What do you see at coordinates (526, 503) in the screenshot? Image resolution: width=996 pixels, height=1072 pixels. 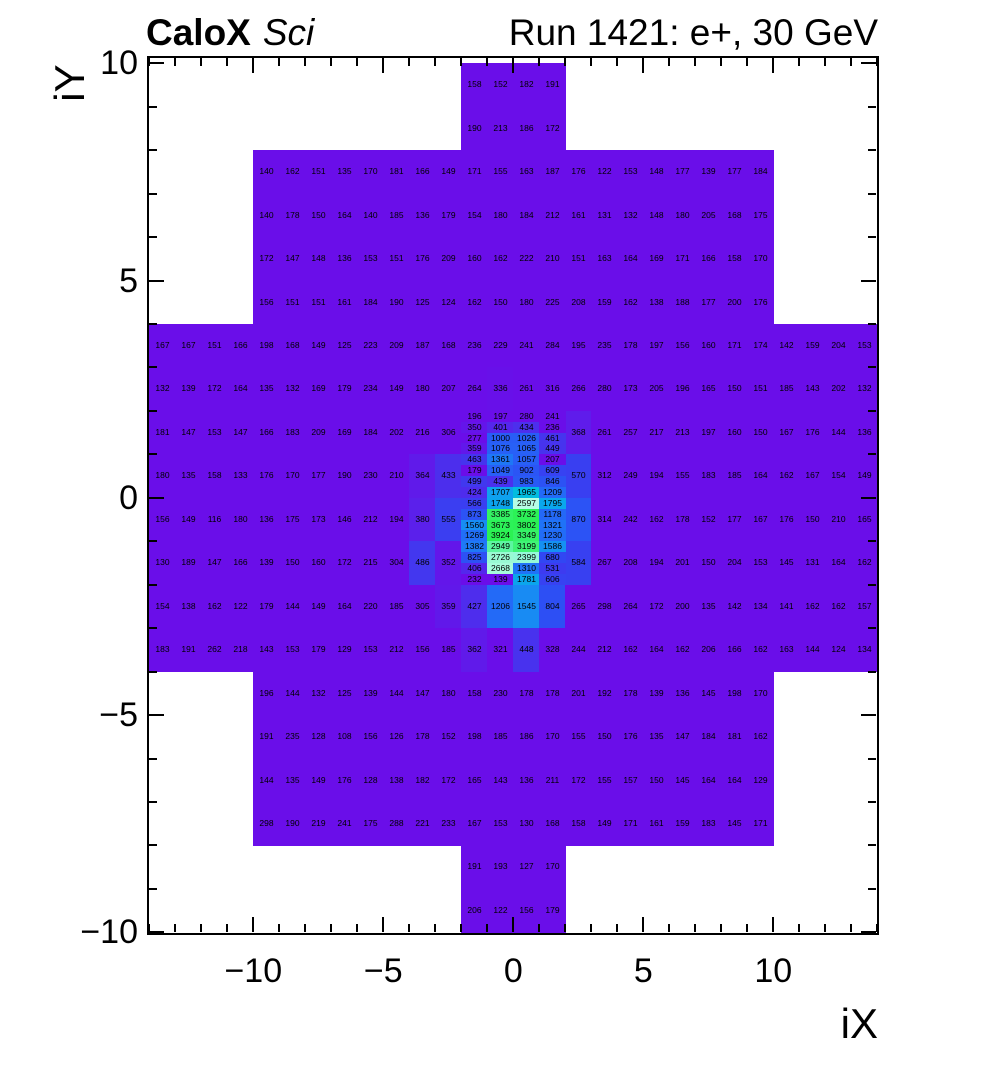 I see `heatmap-cell: 2597` at bounding box center [526, 503].